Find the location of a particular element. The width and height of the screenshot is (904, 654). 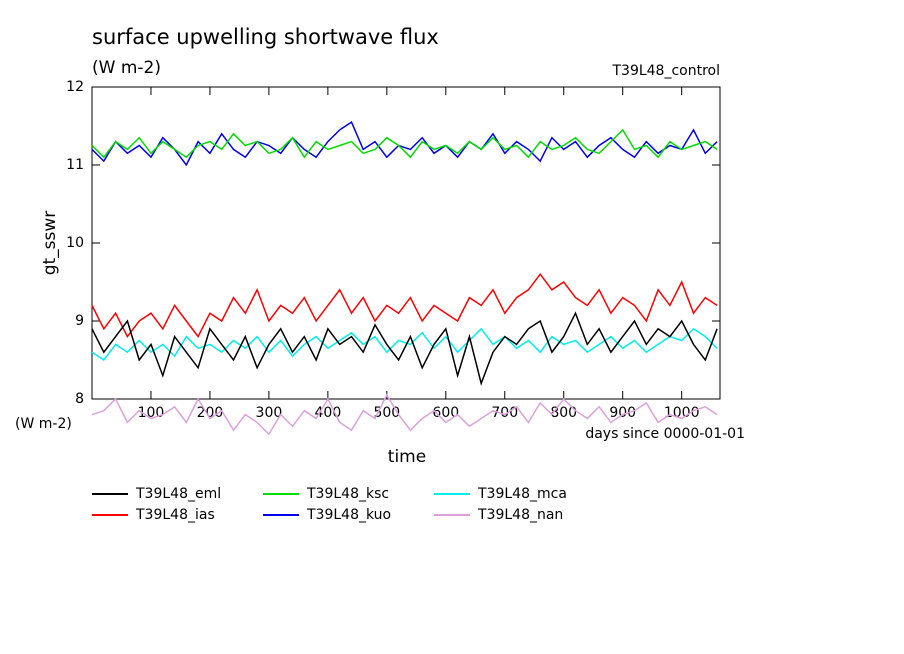

x-unit-note: days since 0000-01-01 is located at coordinates (665, 434).